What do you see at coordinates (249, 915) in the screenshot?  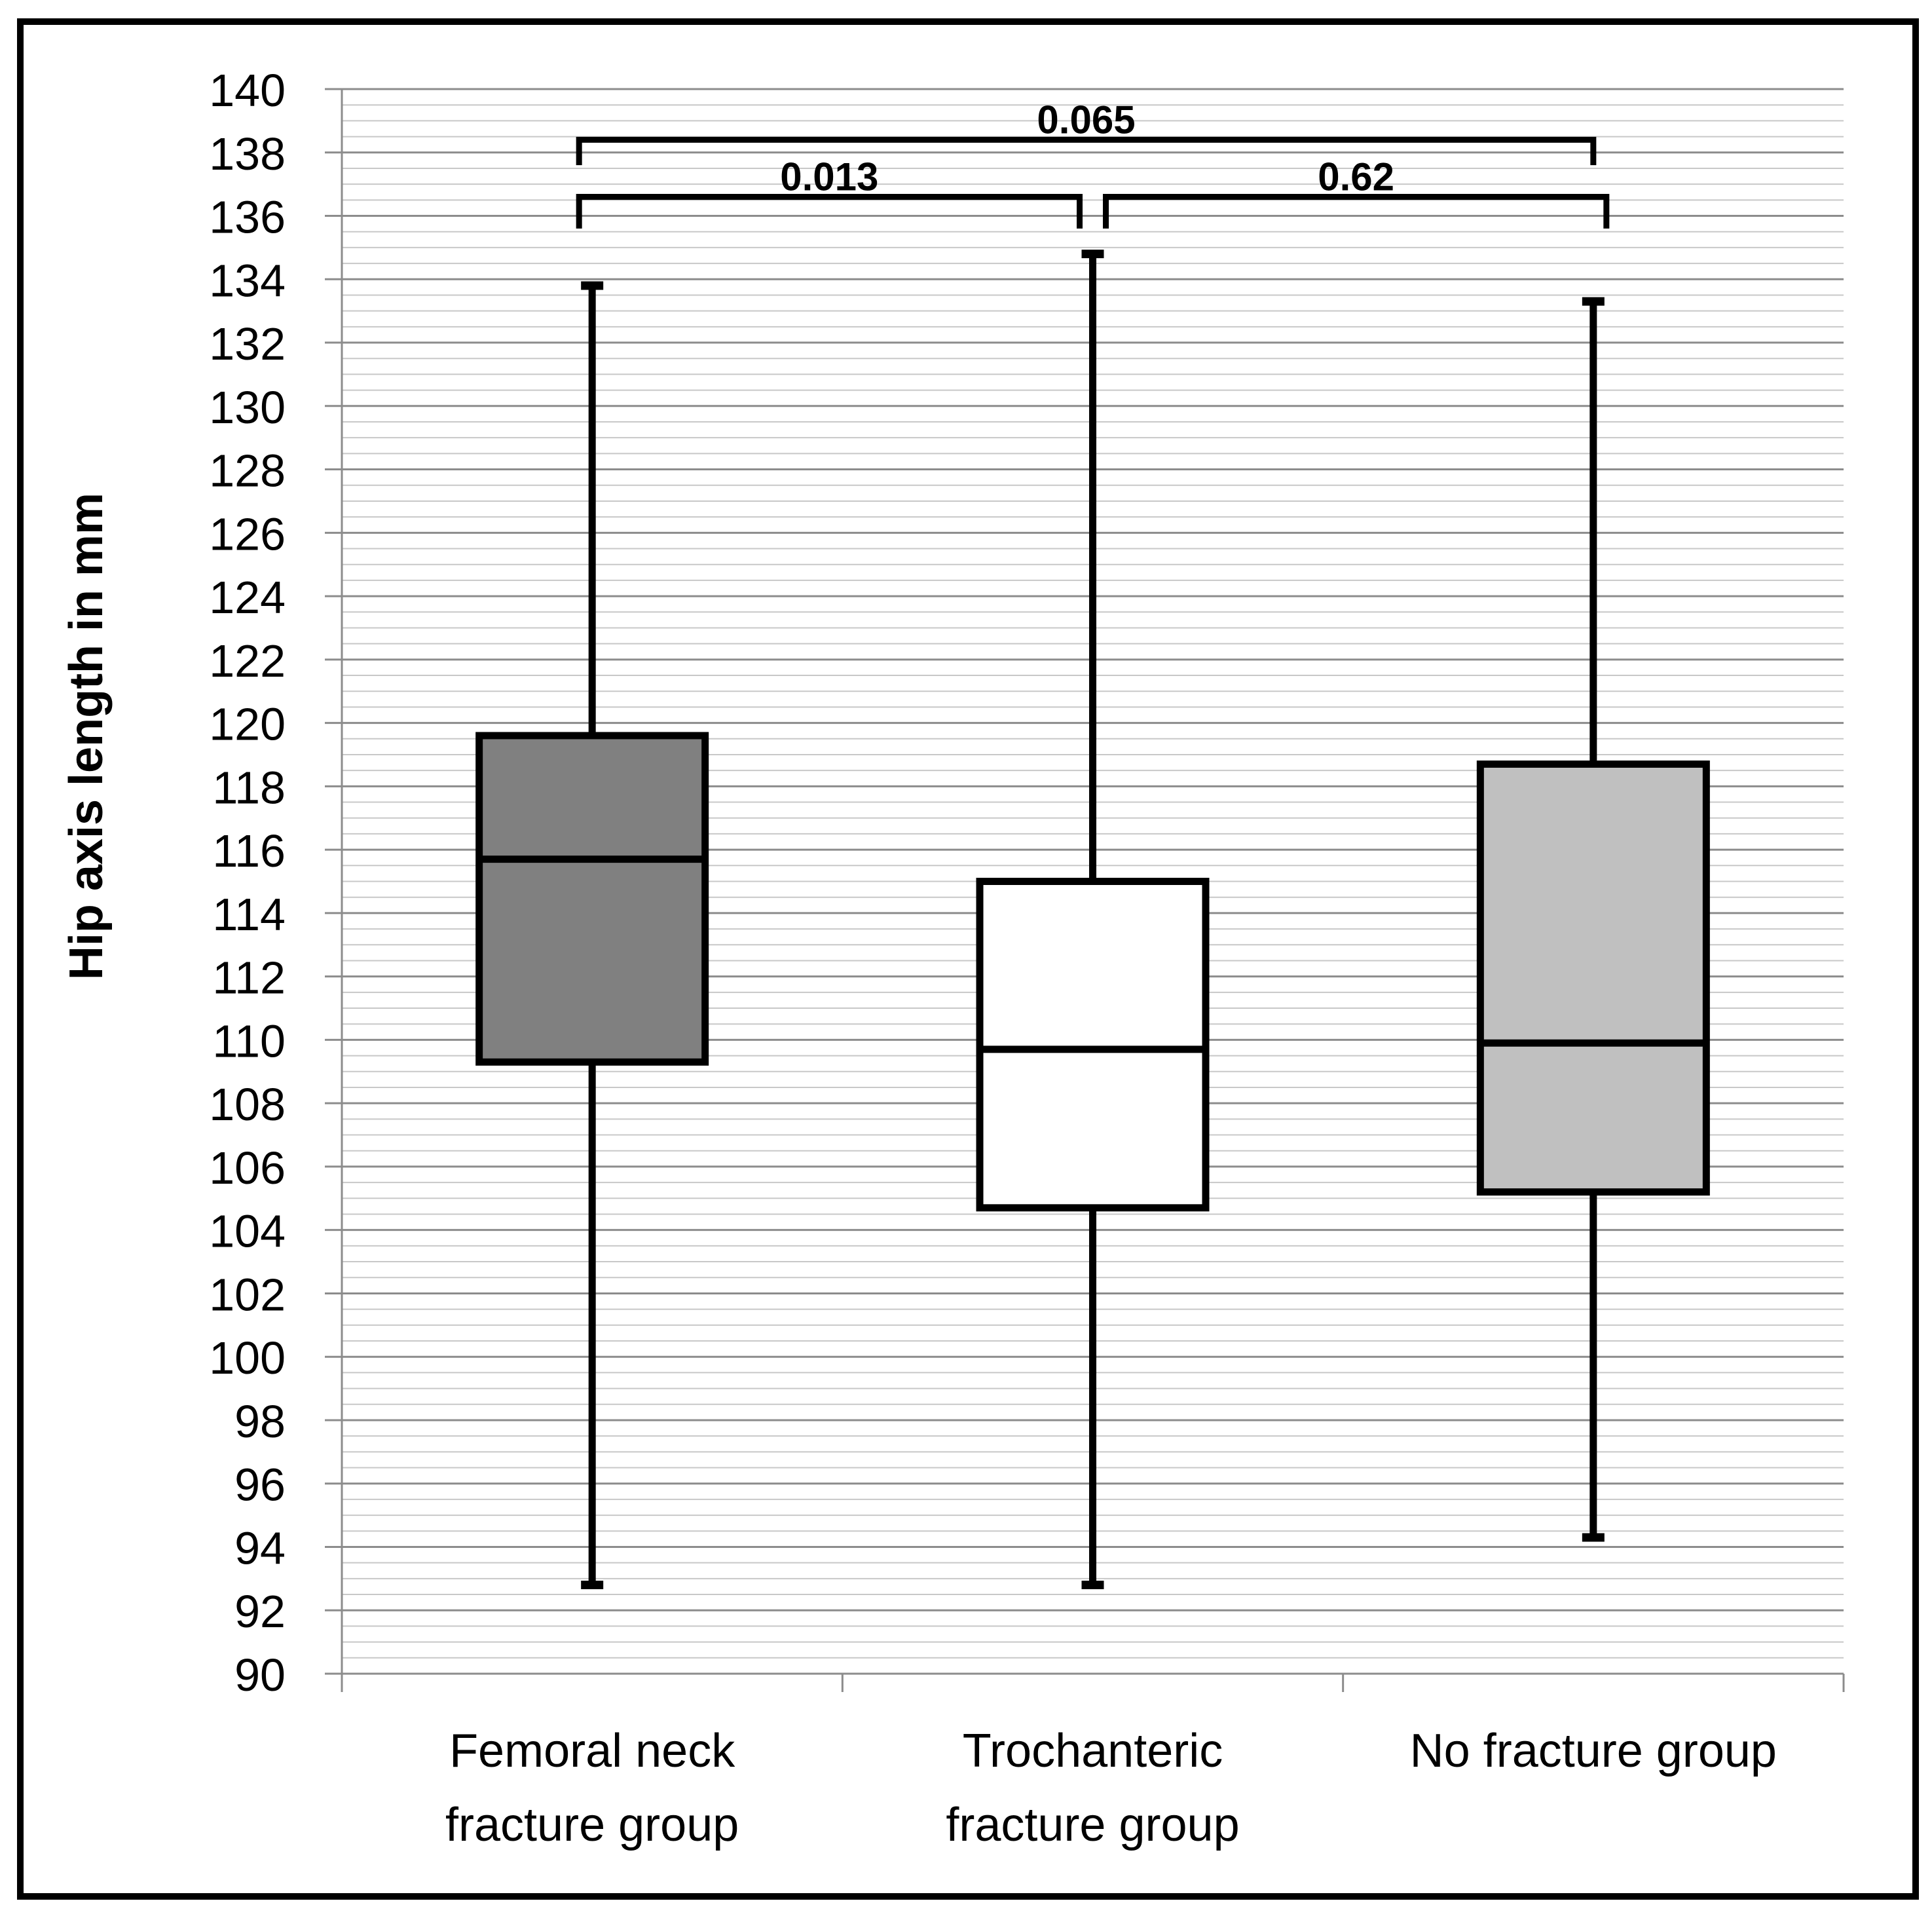 I see `y-tick-label: 114` at bounding box center [249, 915].